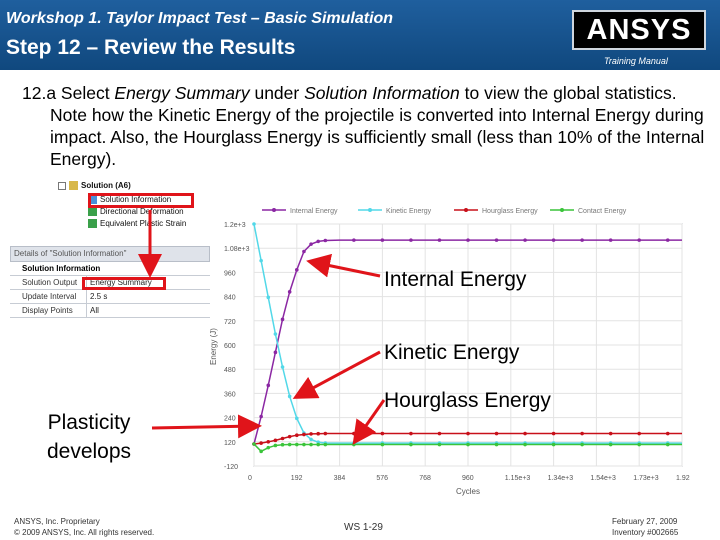 This screenshot has width=720, height=540. Describe the element at coordinates (48, 296) in the screenshot. I see `details-key: Update Interval` at that location.